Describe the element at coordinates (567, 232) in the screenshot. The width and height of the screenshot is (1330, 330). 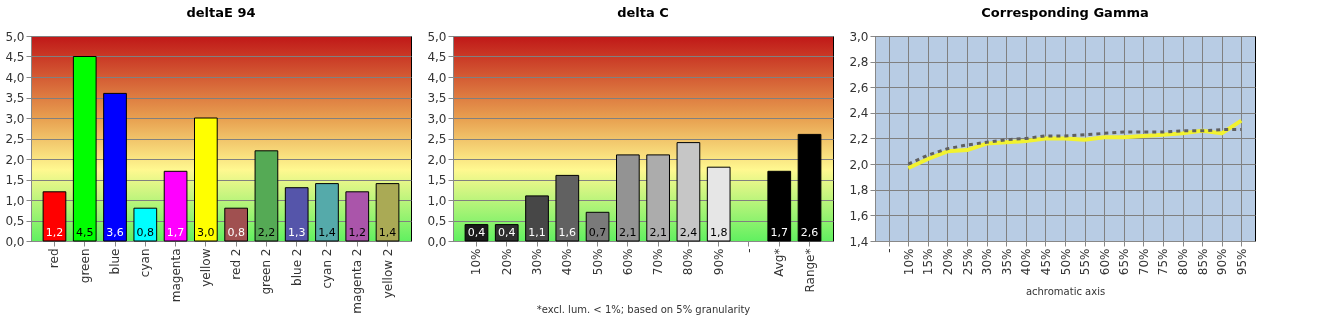
I see `data-label: 1,6` at that location.